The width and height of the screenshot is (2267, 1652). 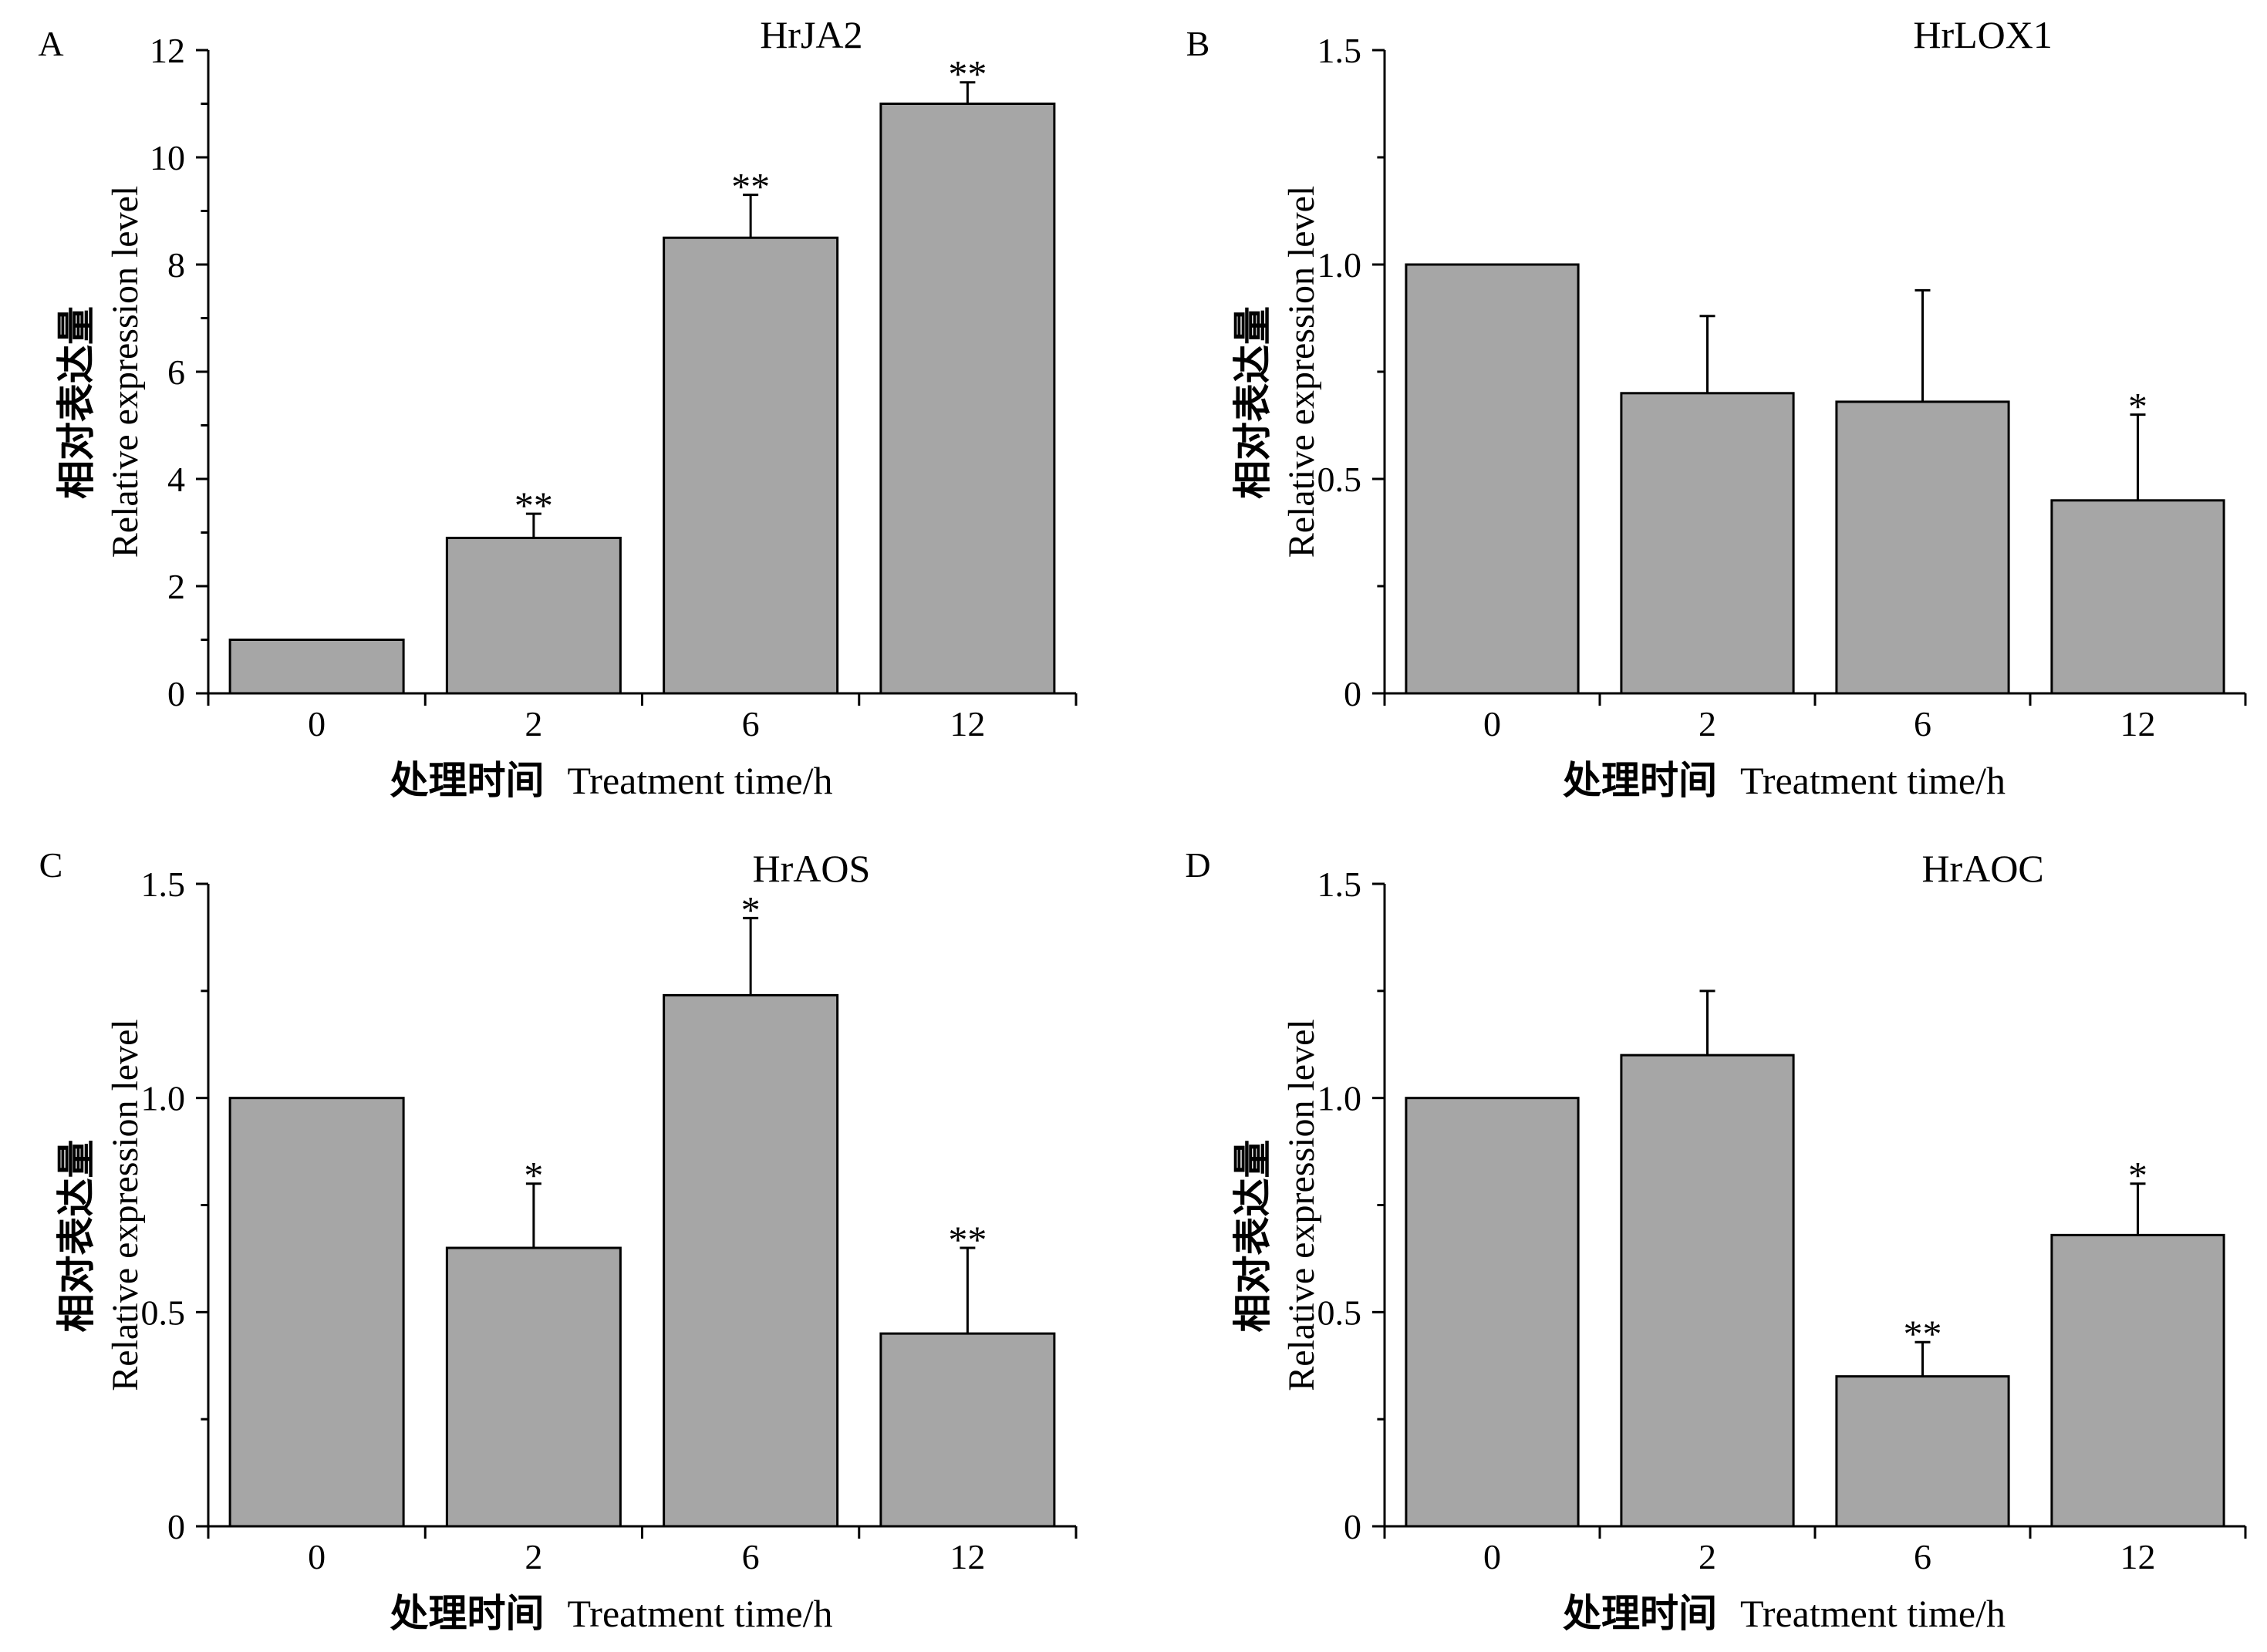 I want to click on y-tick-label: 6, so click(x=176, y=372).